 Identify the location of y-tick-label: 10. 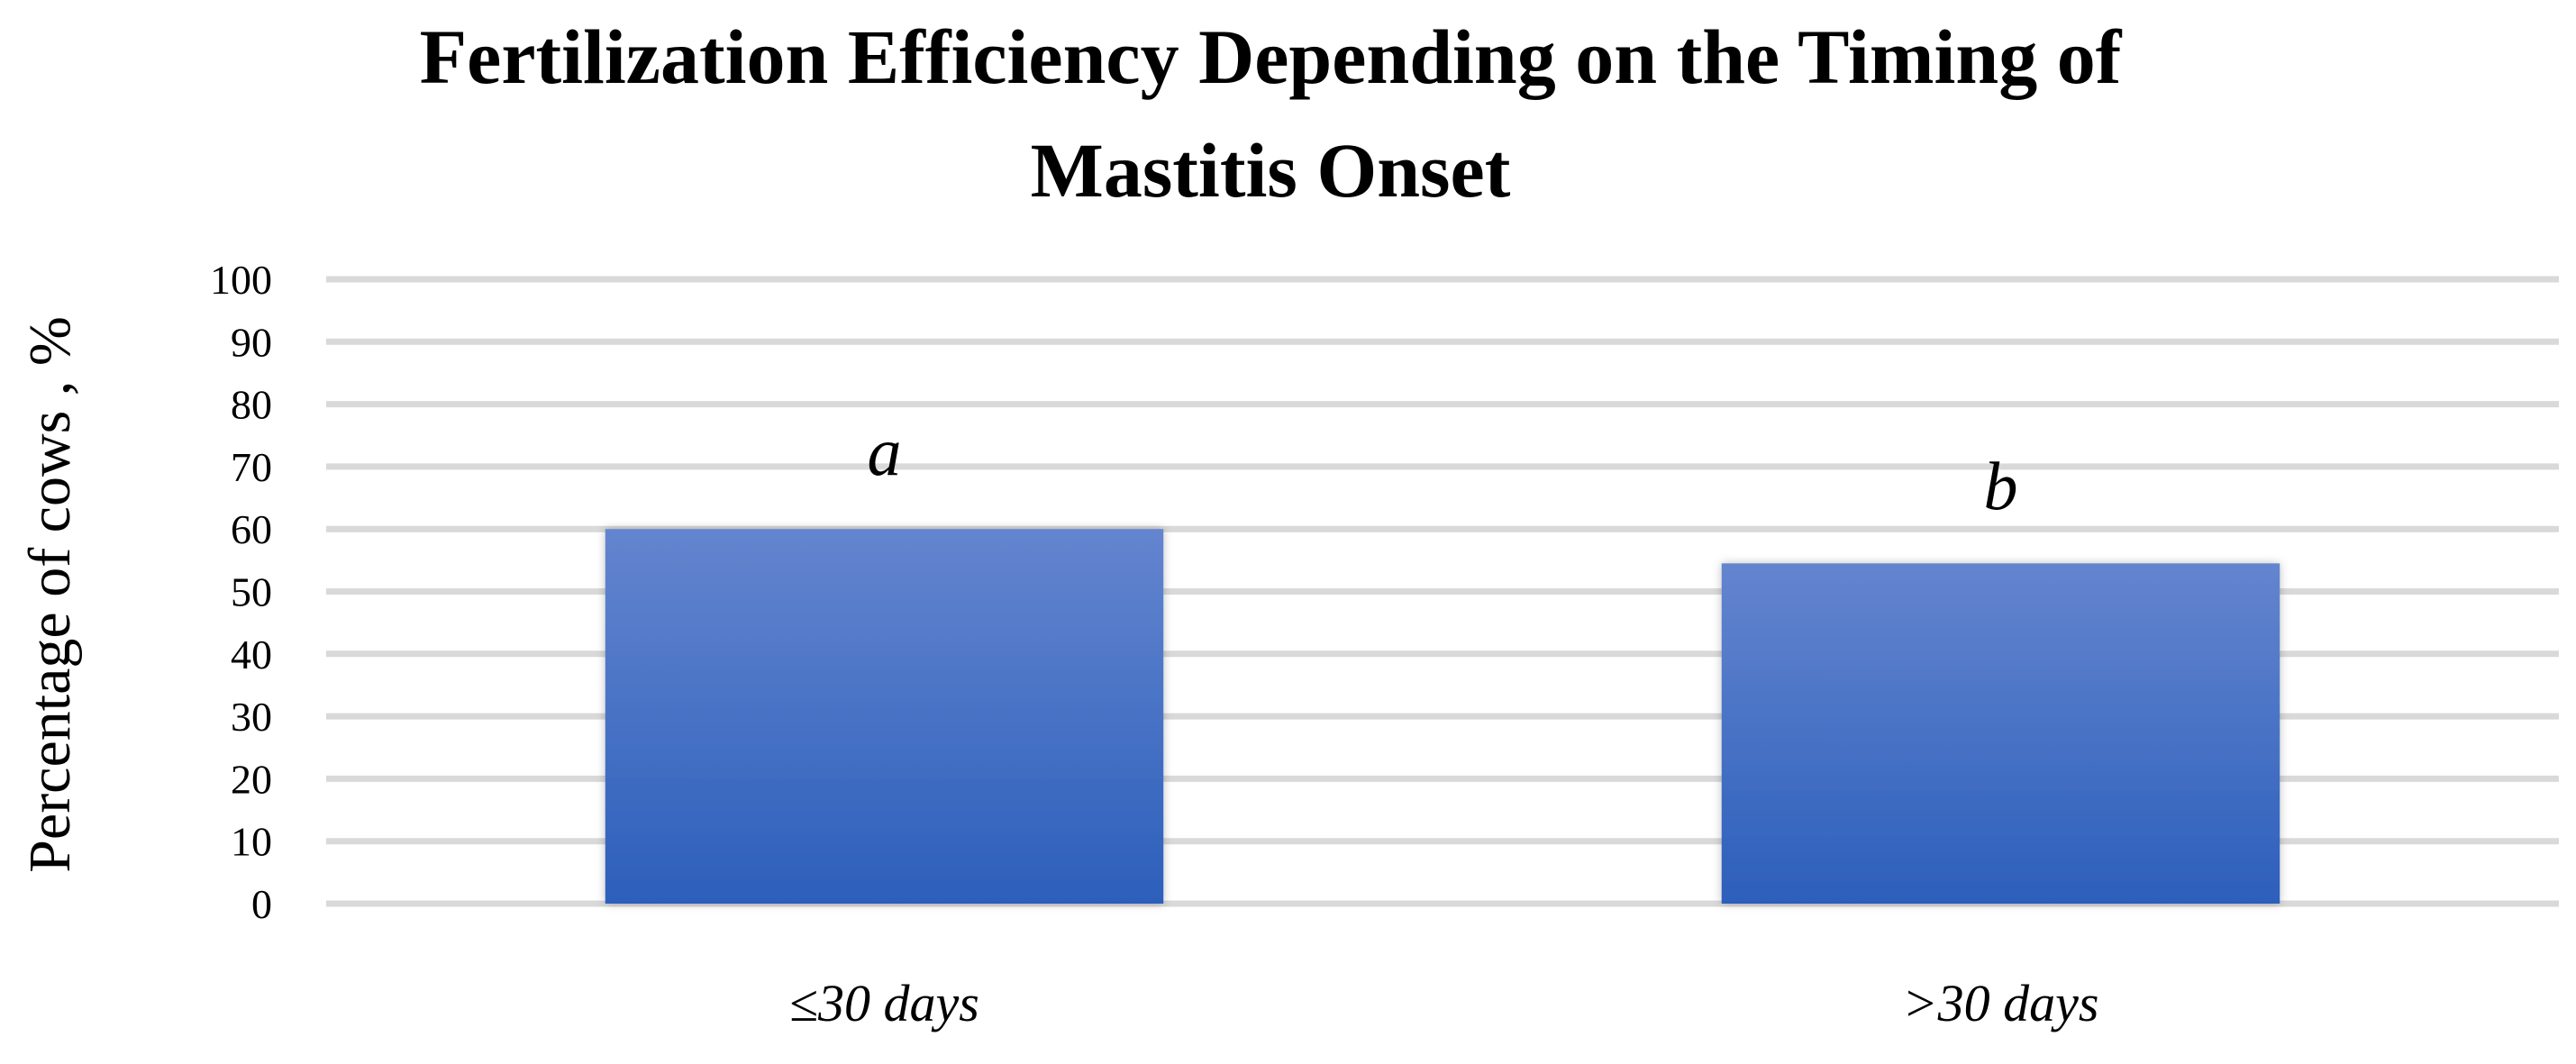
(251, 842).